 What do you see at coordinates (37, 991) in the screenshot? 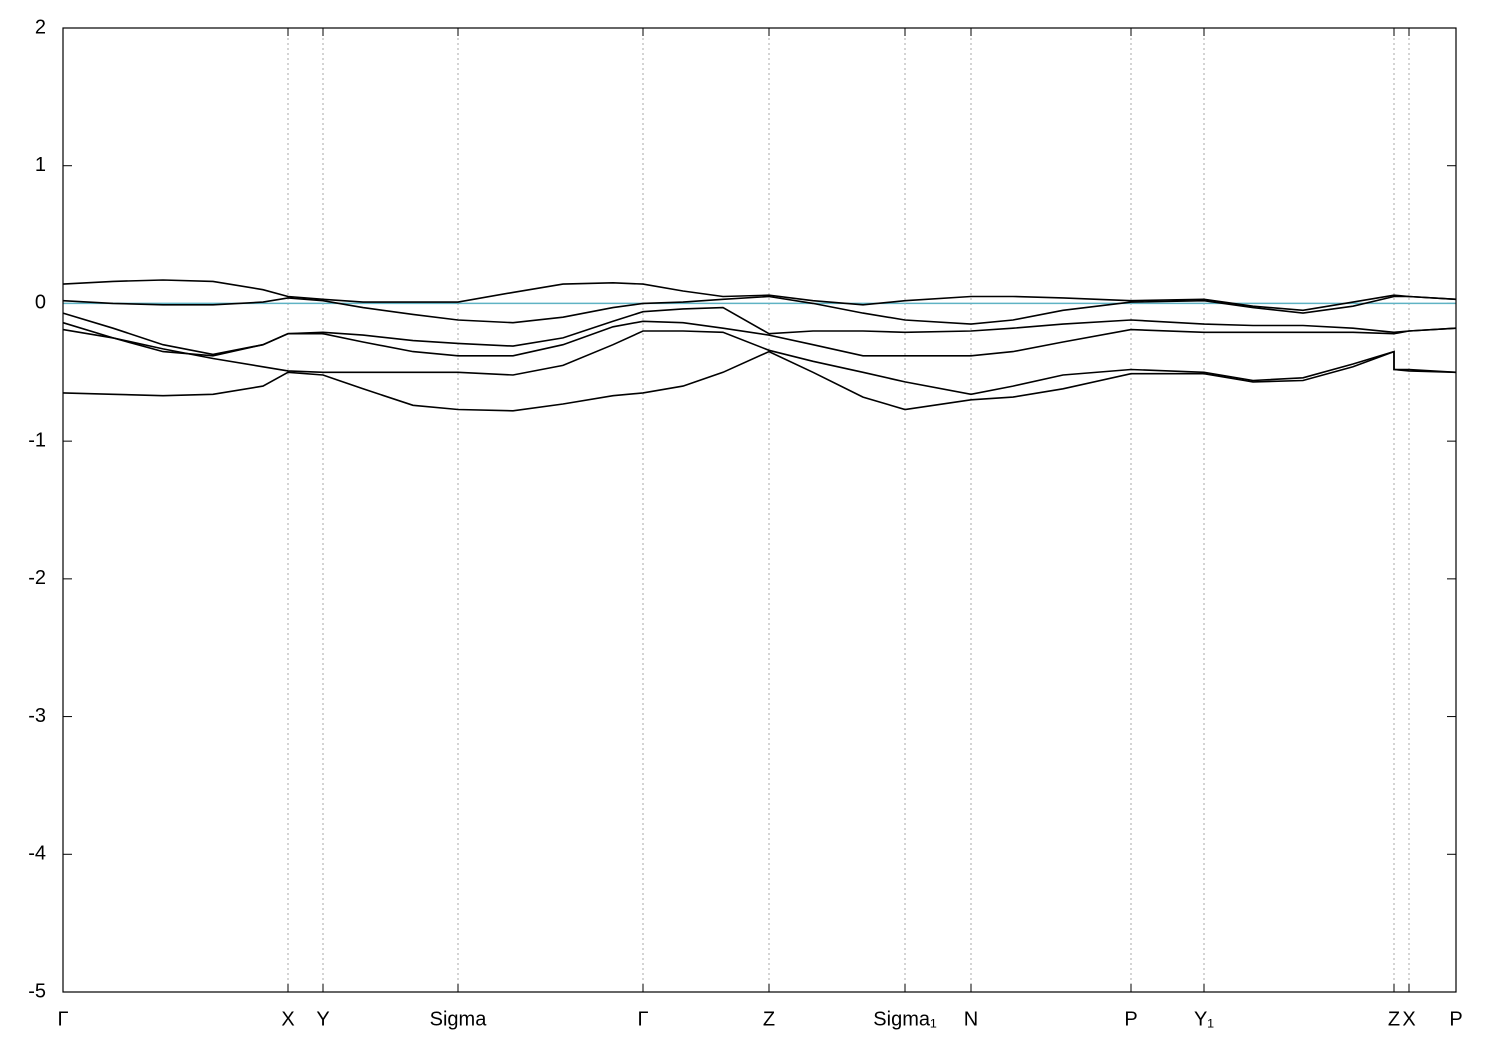
I see `y-tick-label: -5` at bounding box center [37, 991].